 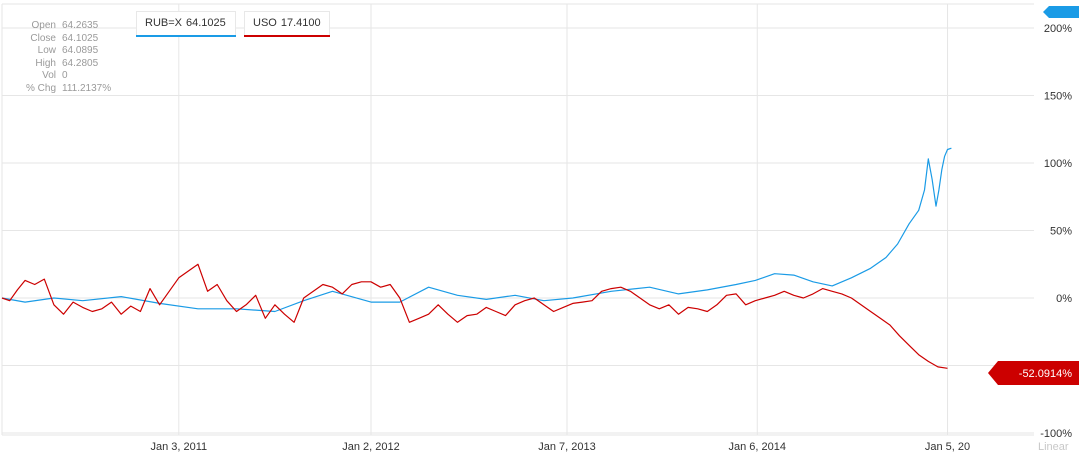 I want to click on ohlc-row-high: High 64.2805, so click(x=62, y=64).